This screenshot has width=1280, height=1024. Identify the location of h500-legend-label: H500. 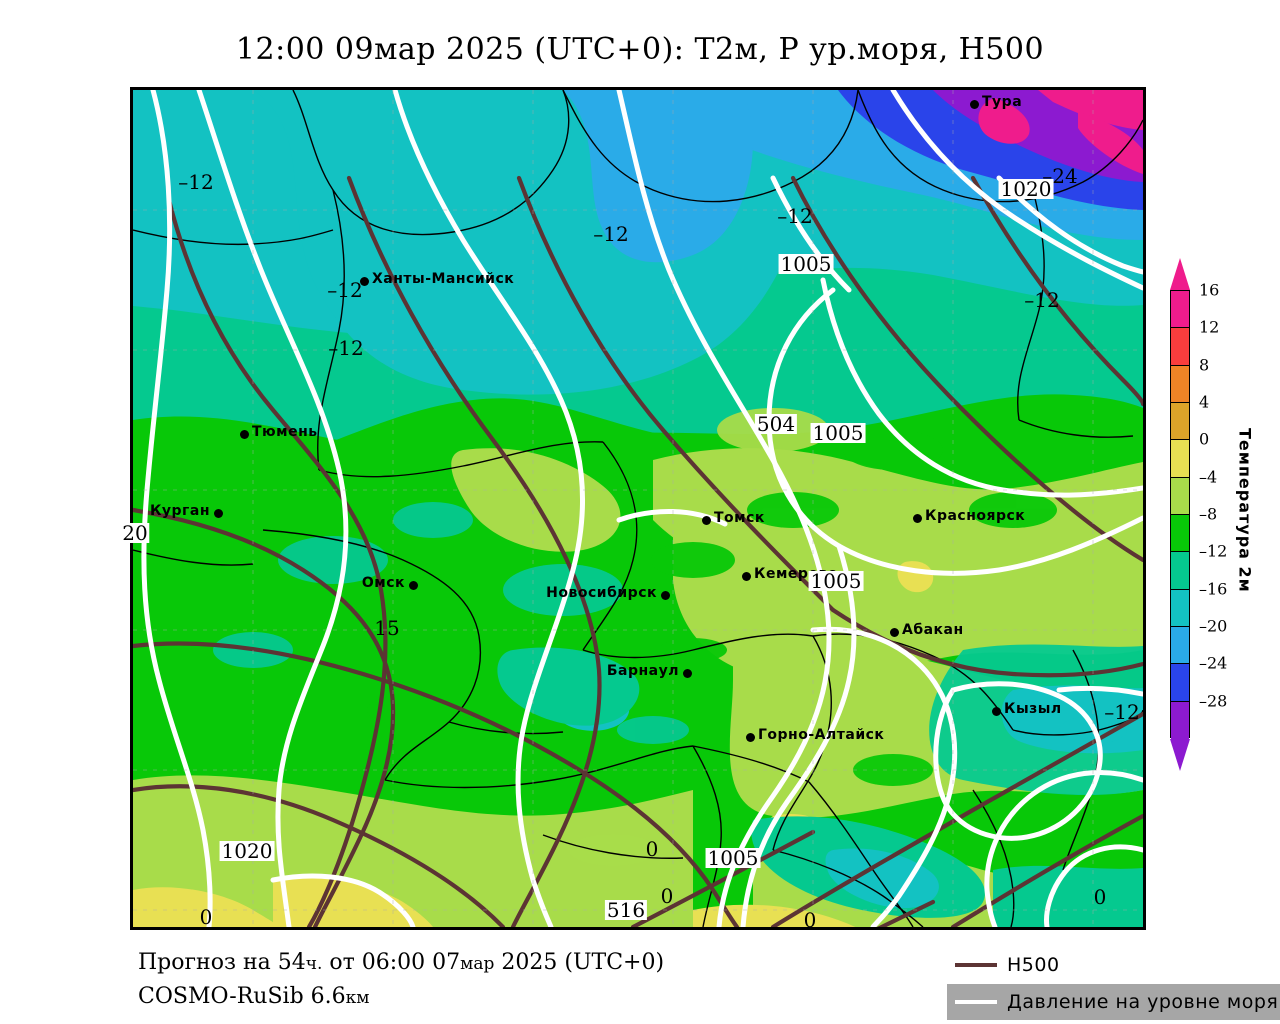
(1033, 965).